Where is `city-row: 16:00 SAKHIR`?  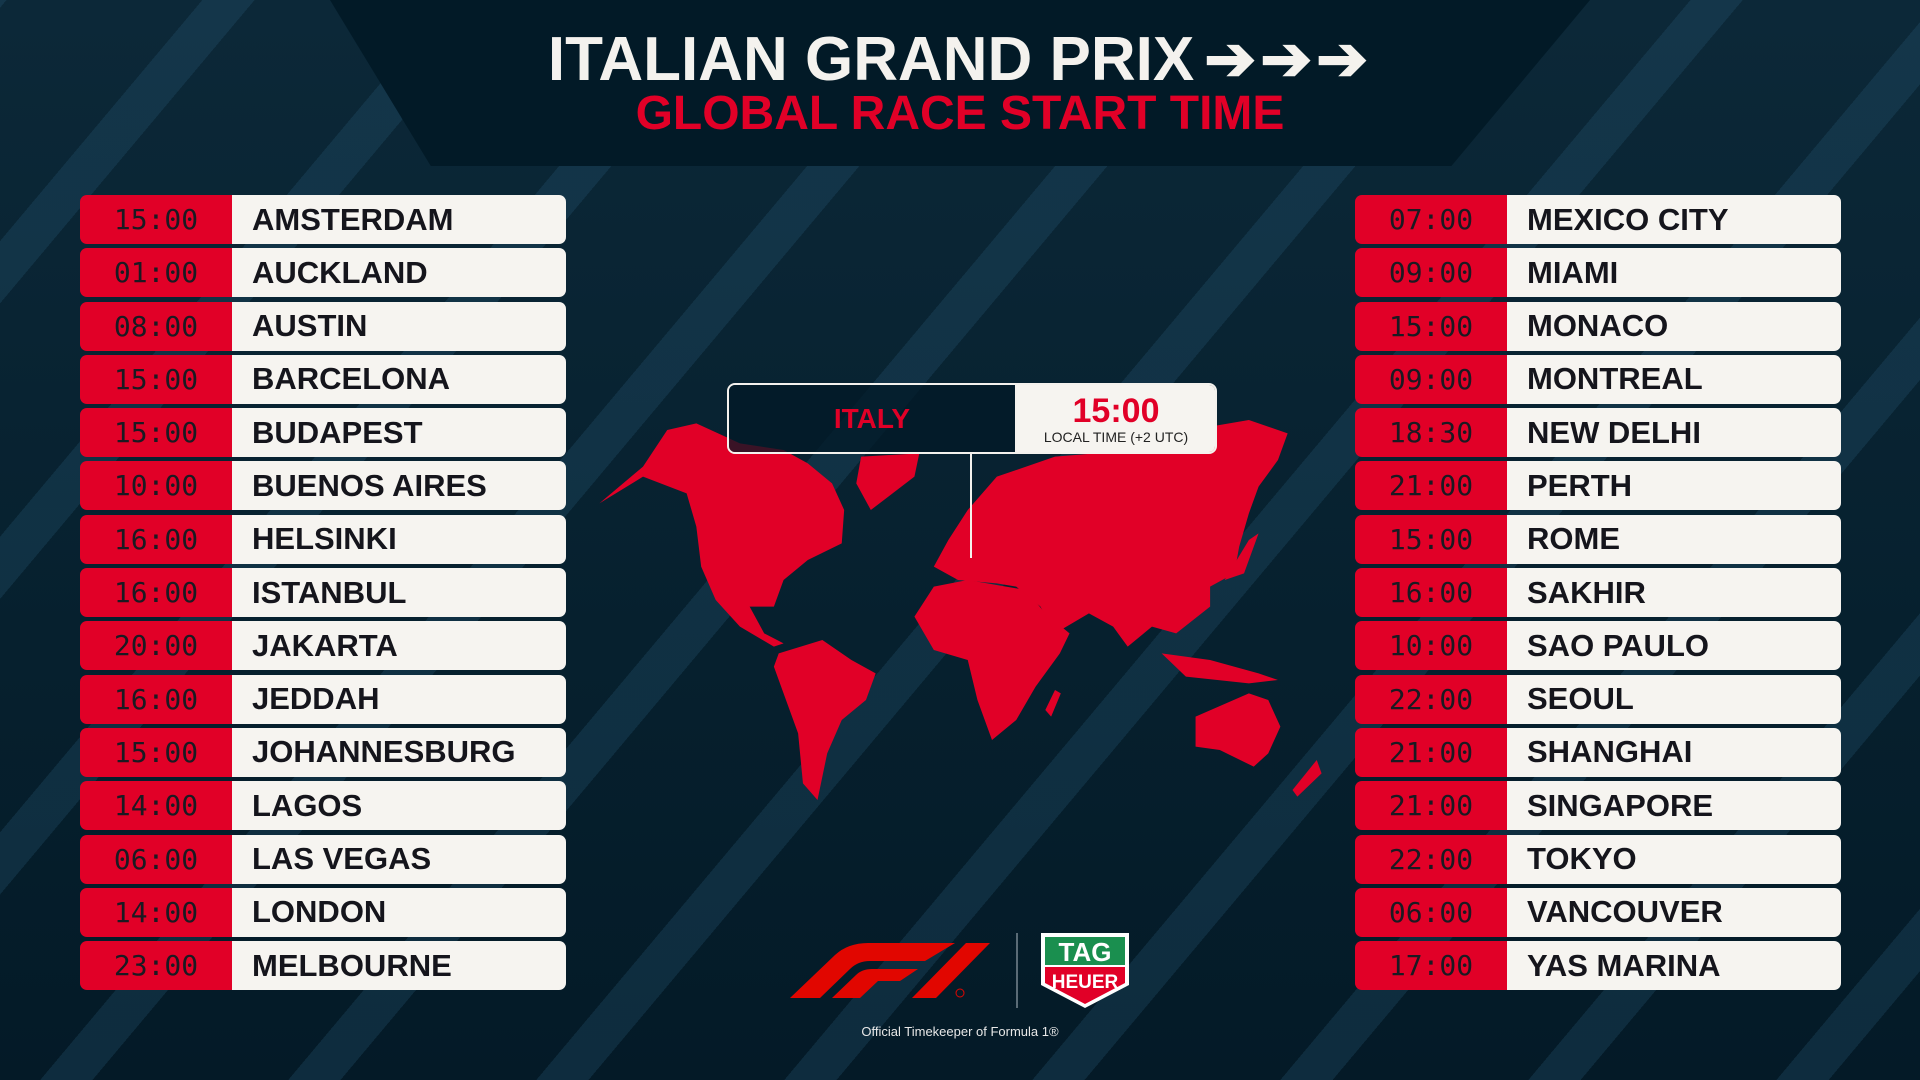 city-row: 16:00 SAKHIR is located at coordinates (1598, 593).